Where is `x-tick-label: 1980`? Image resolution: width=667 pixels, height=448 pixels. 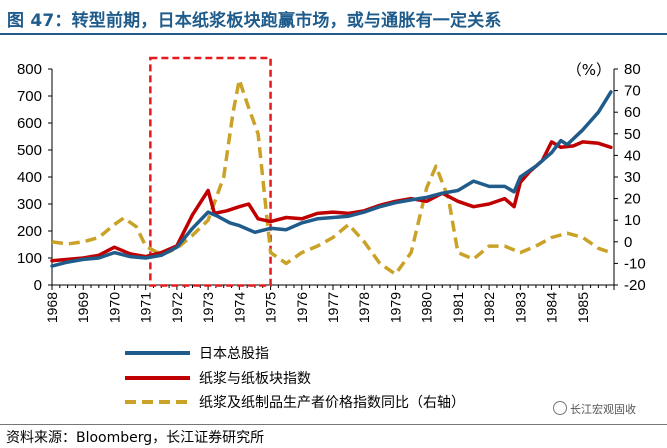
x-tick-label: 1980 is located at coordinates (427, 307).